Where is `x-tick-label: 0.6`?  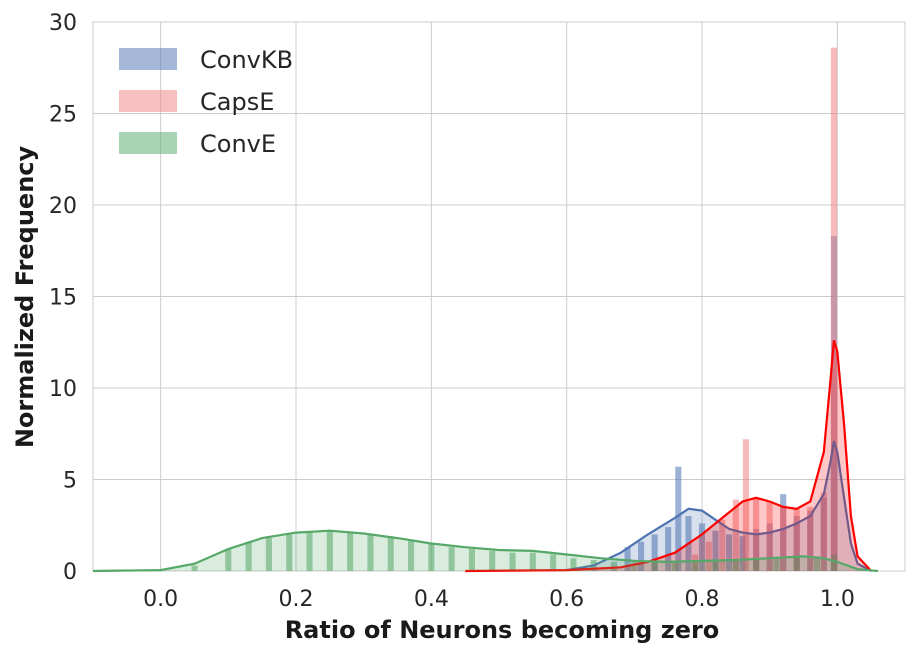 x-tick-label: 0.6 is located at coordinates (566, 599).